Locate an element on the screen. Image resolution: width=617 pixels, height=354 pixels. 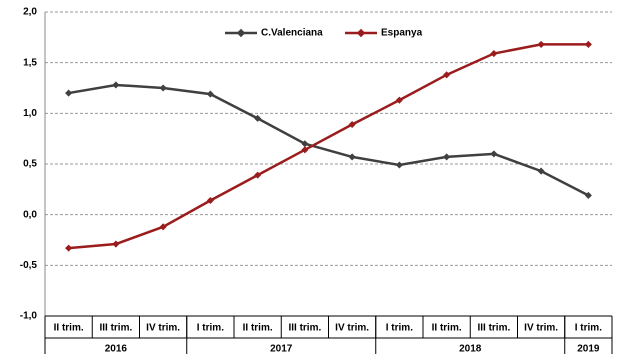
y-tick-label: 1,5 is located at coordinates (30, 62).